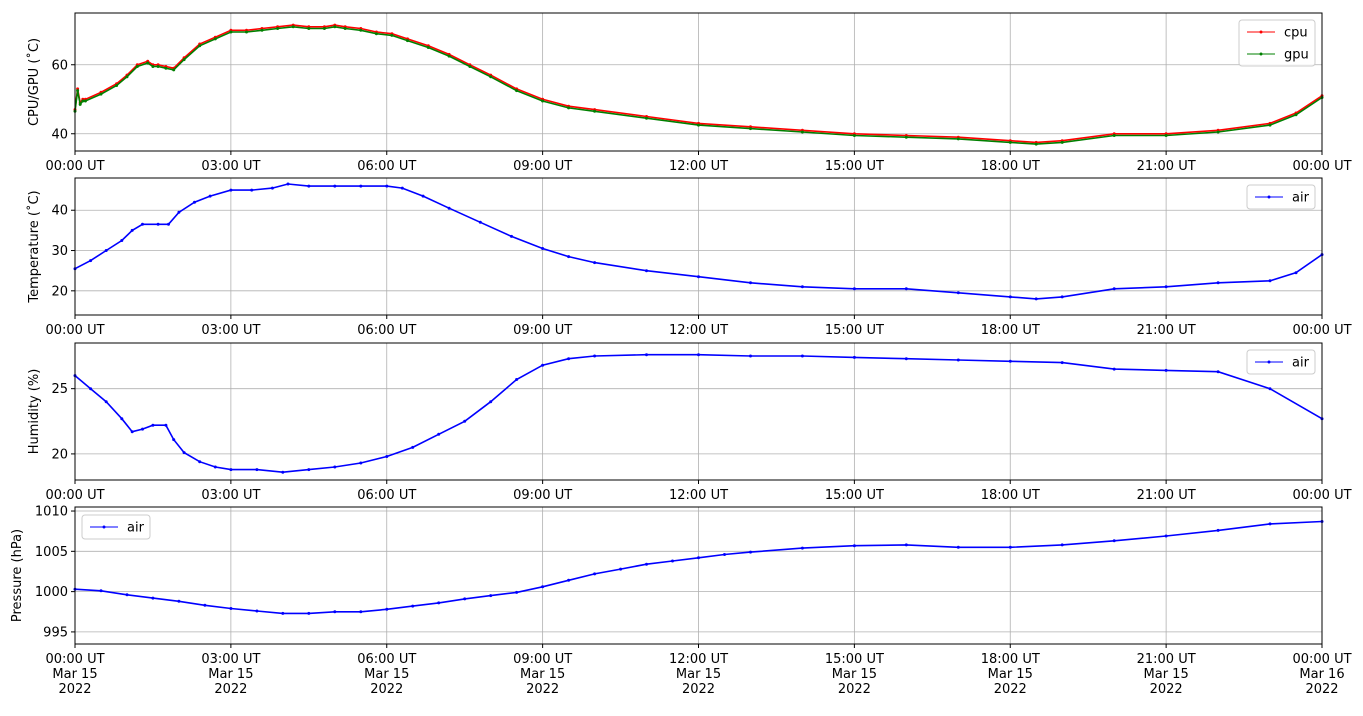 Image resolution: width=1363 pixels, height=716 pixels. What do you see at coordinates (34, 82) in the screenshot?
I see `y-axis-label: CPU/GPU (˚C)` at bounding box center [34, 82].